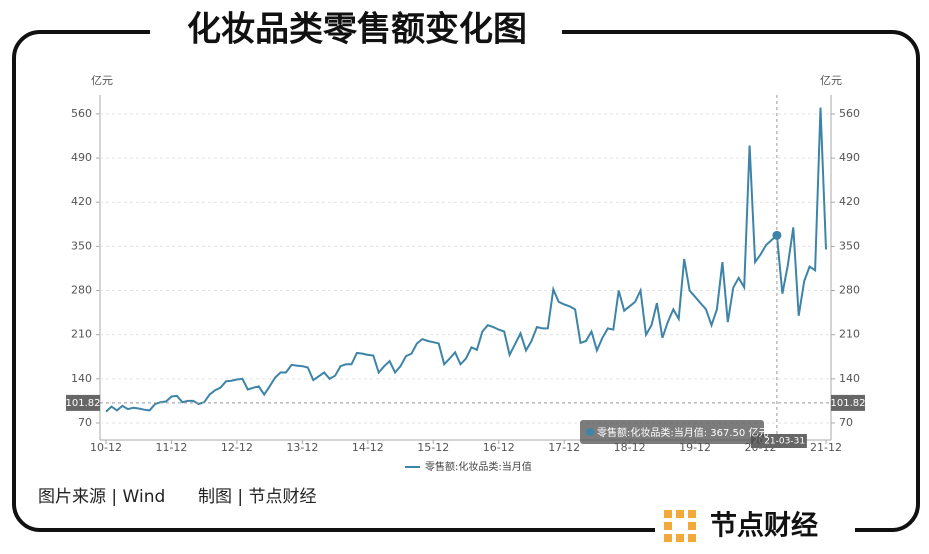 The height and width of the screenshot is (554, 929). I want to click on title-bg, so click(356, 31).